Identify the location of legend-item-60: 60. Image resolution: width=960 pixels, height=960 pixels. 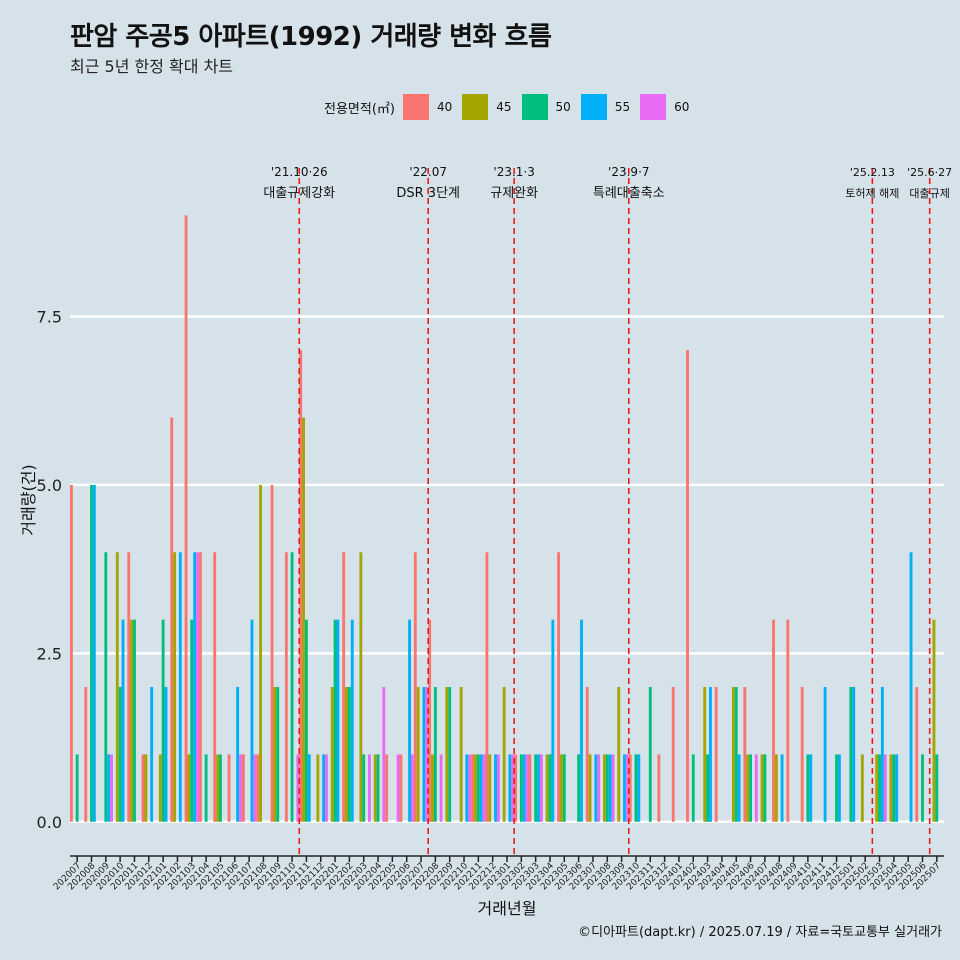
(664, 107).